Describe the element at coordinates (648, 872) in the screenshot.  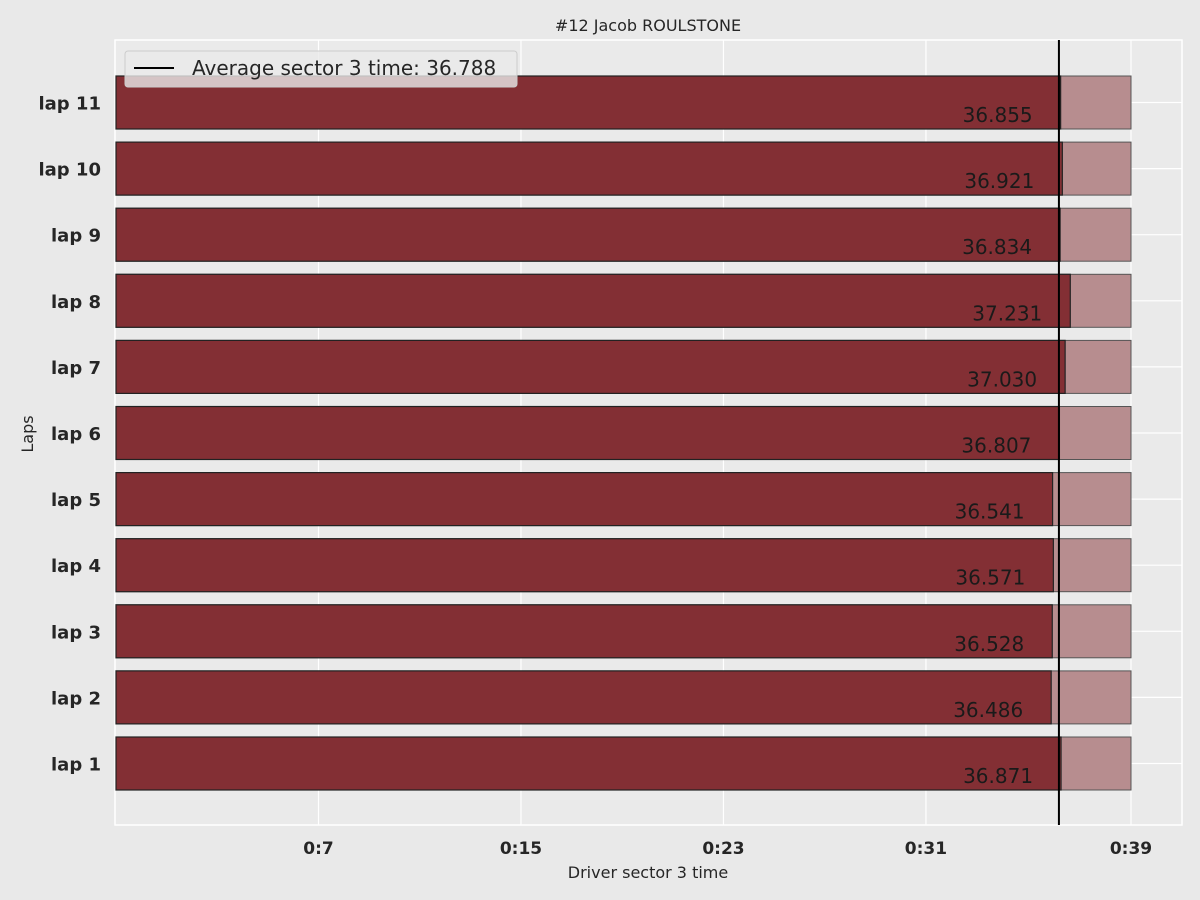
I see `x-axis-label: Driver sector 3 time` at that location.